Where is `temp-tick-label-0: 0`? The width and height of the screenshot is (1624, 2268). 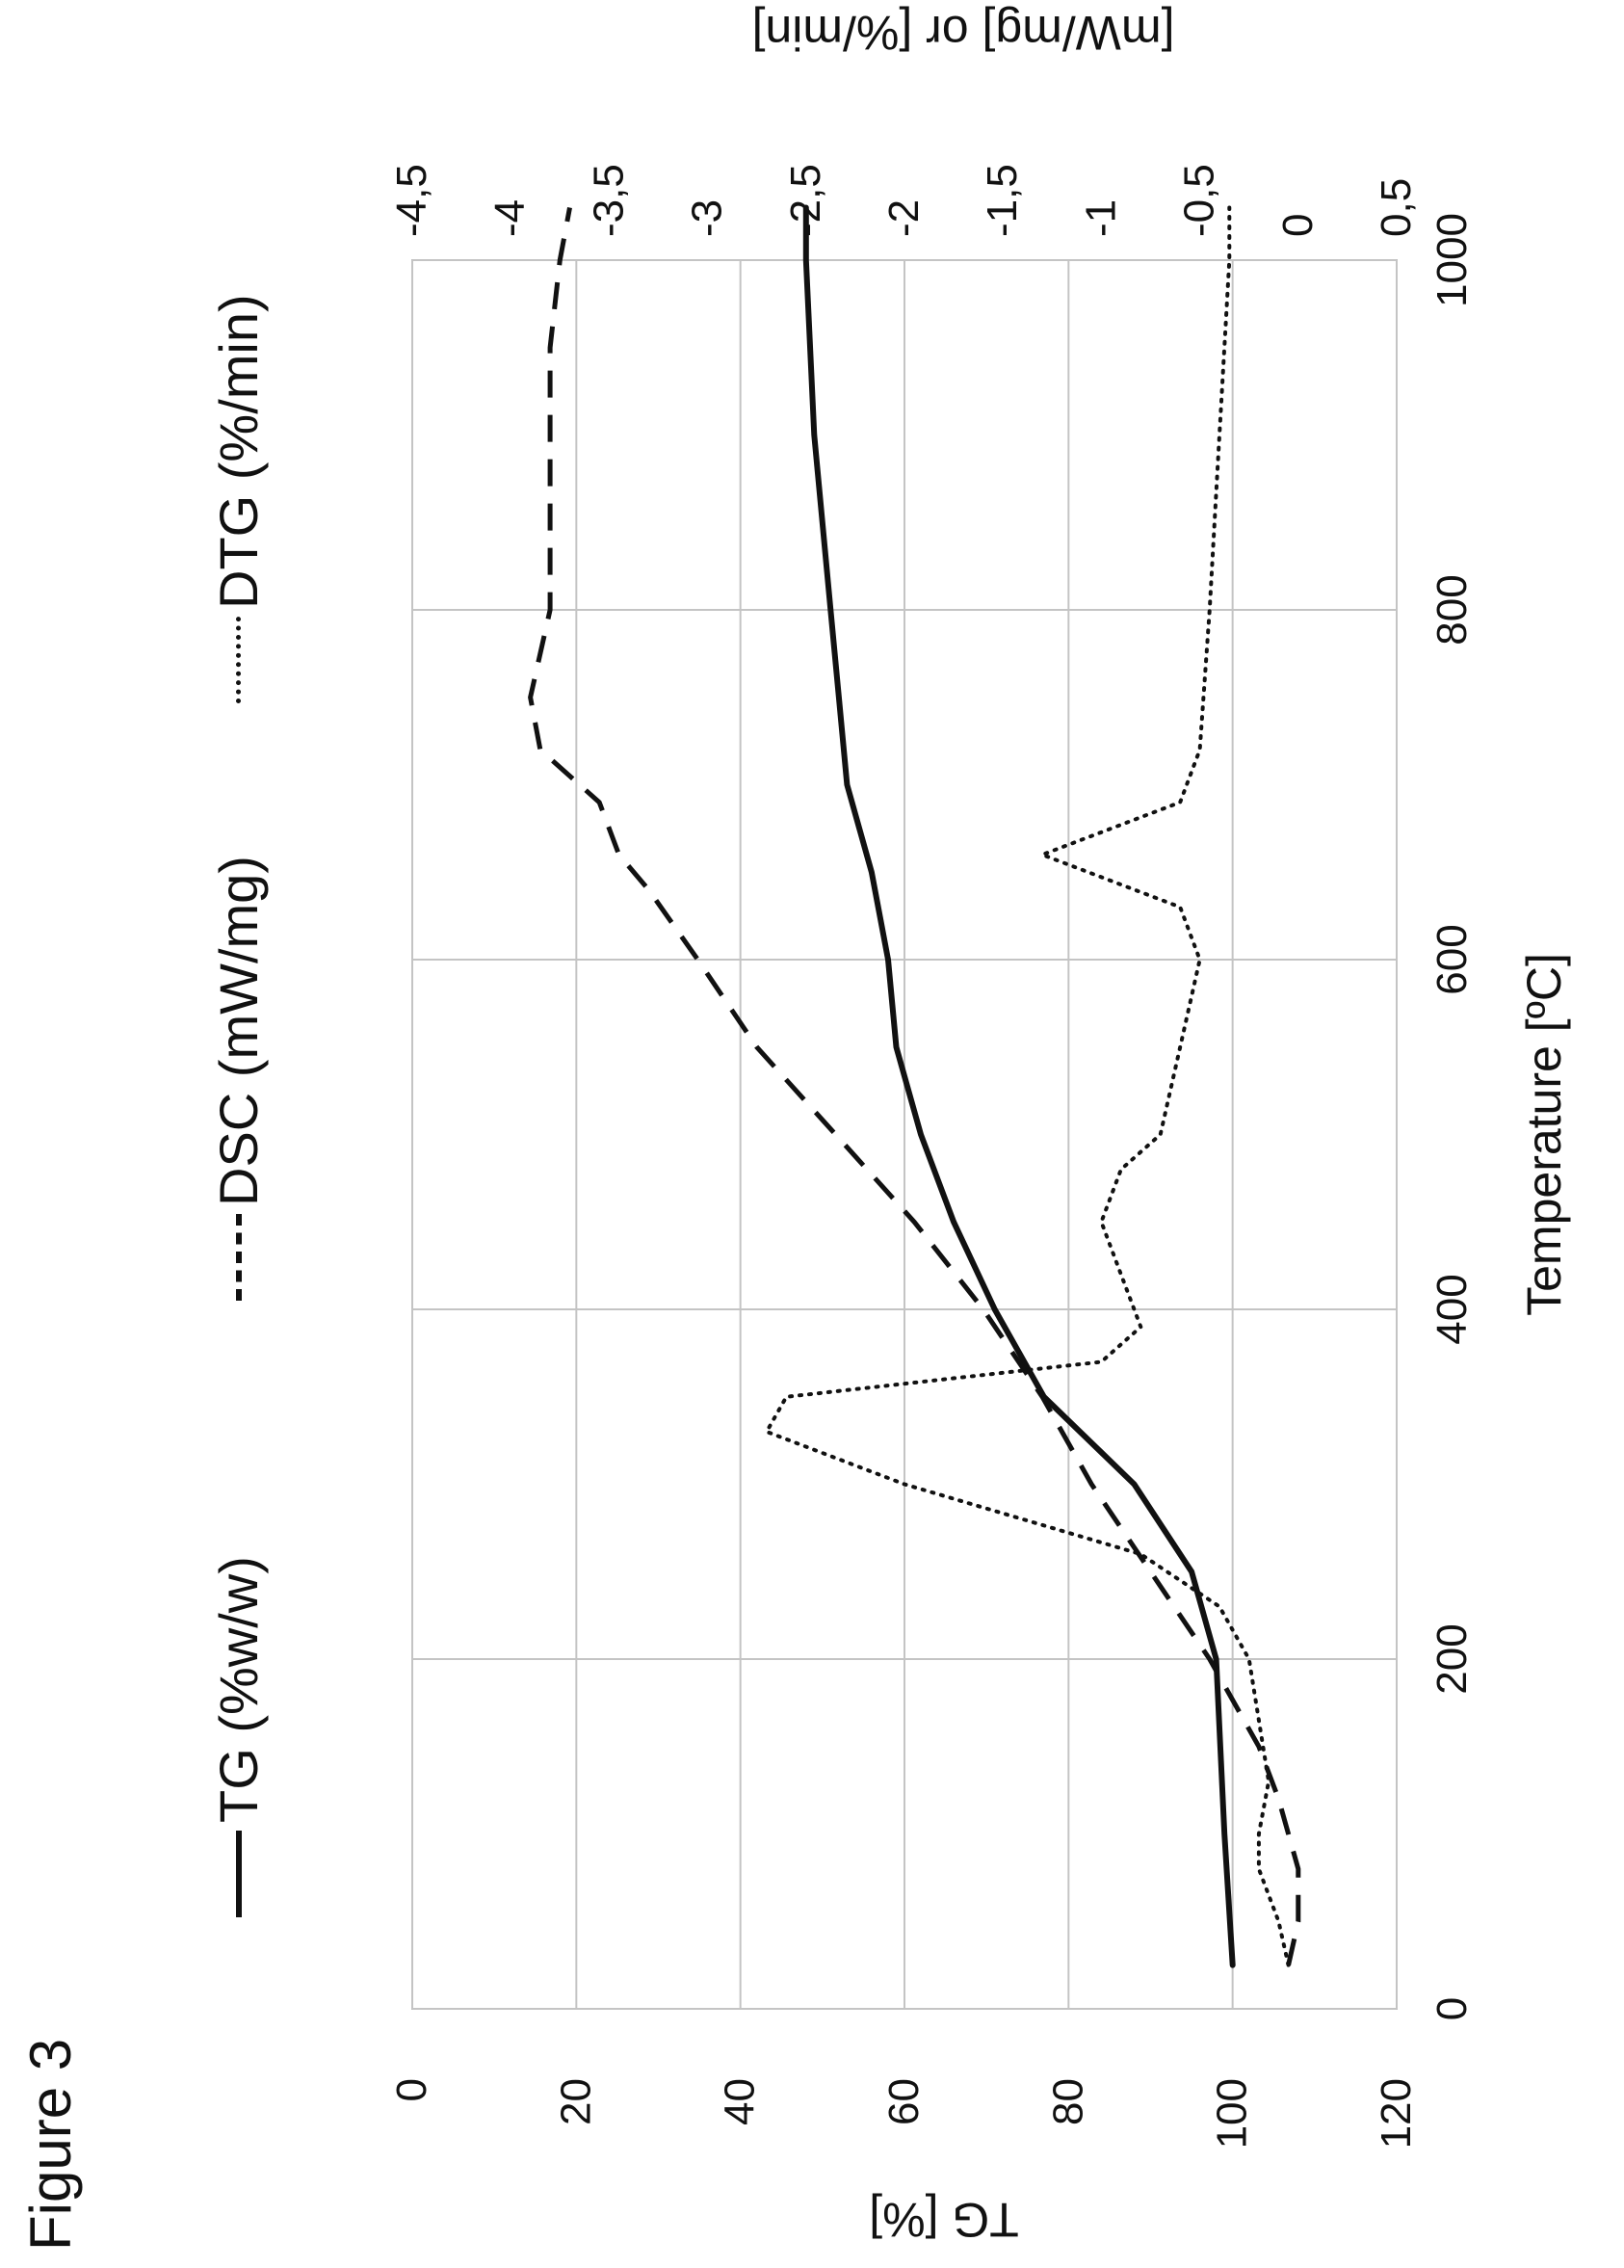
temp-tick-label-0: 0 is located at coordinates (1452, 2008).